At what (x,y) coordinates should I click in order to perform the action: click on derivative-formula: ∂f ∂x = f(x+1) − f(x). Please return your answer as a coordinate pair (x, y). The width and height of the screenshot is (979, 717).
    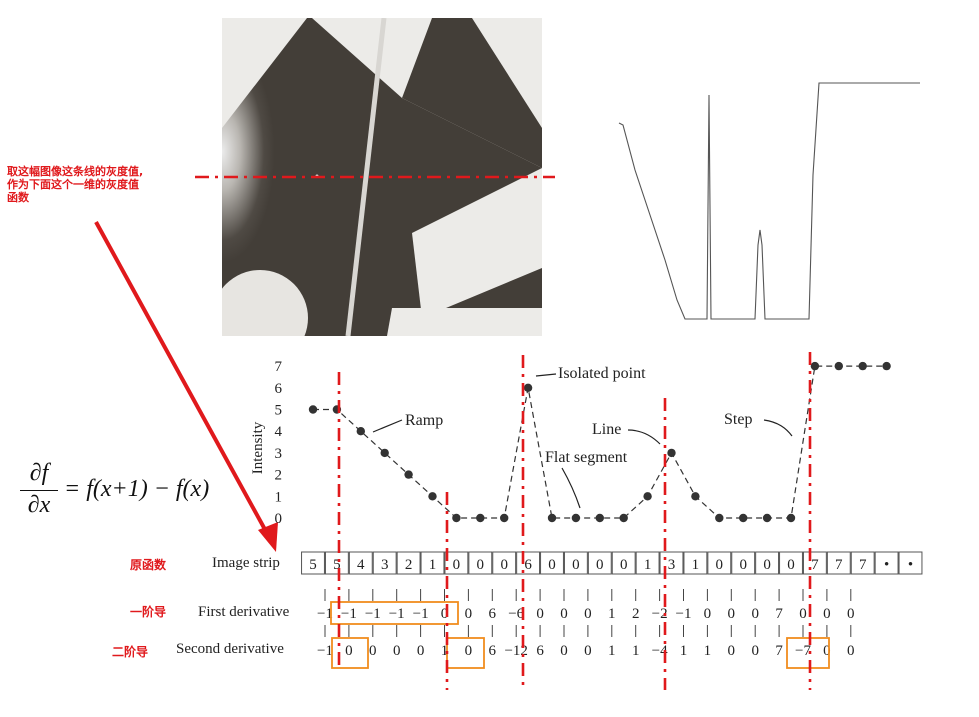
    Looking at the image, I should click on (130, 490).